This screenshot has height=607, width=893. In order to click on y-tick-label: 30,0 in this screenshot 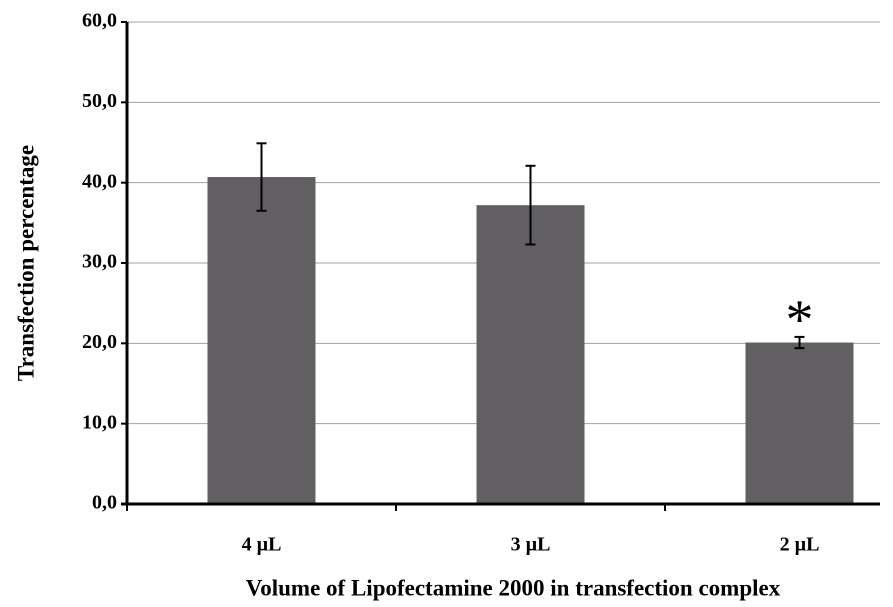, I will do `click(99, 262)`.